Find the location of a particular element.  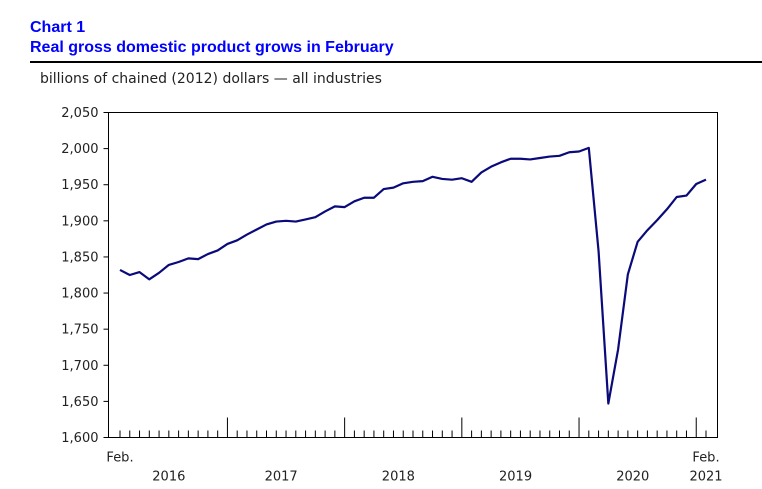

y-tick-label: 2,050 is located at coordinates (79, 113).